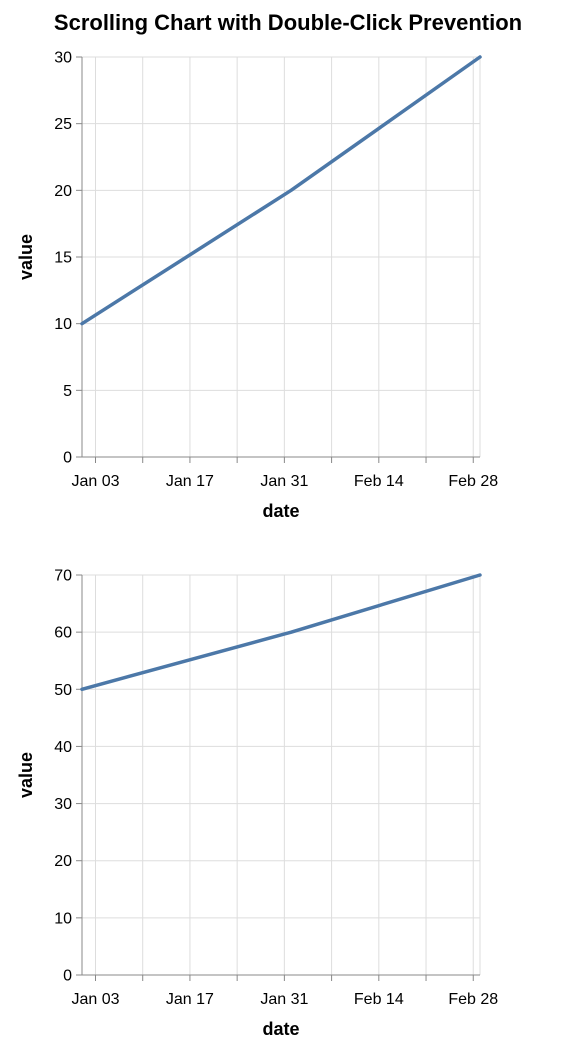 The width and height of the screenshot is (576, 1050). What do you see at coordinates (63, 633) in the screenshot?
I see `y-tick-label: 60` at bounding box center [63, 633].